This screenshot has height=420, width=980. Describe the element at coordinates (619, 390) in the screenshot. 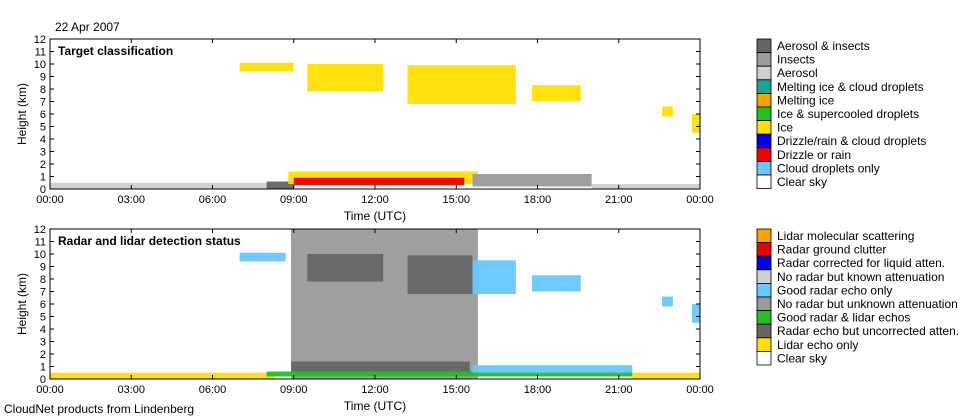

I see `x-tick-label: 21:00` at that location.